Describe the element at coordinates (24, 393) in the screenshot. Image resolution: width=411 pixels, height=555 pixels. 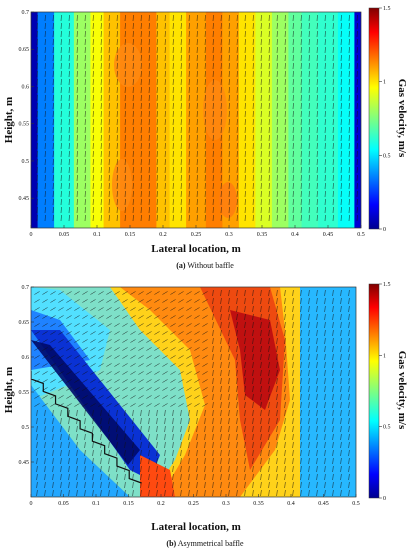
I see `panel-b-y-tick-label: 0.55` at that location.